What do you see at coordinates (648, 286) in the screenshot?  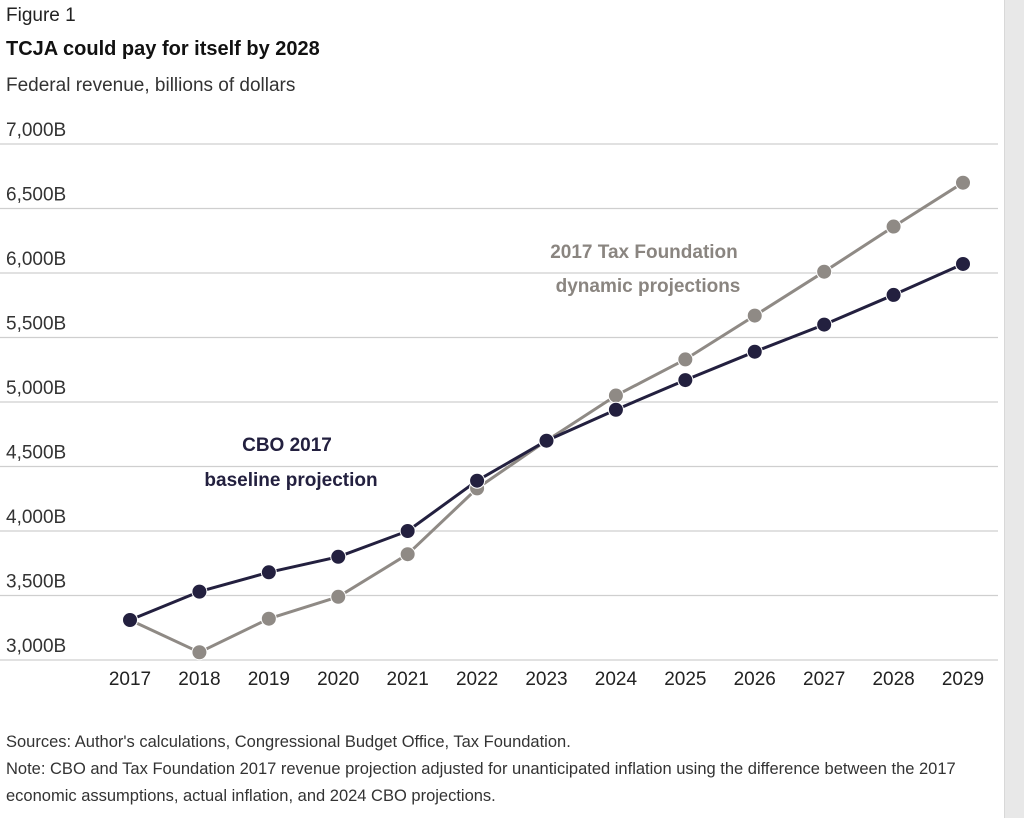 I see `tax-foundation-label-line-2: dynamic projections` at bounding box center [648, 286].